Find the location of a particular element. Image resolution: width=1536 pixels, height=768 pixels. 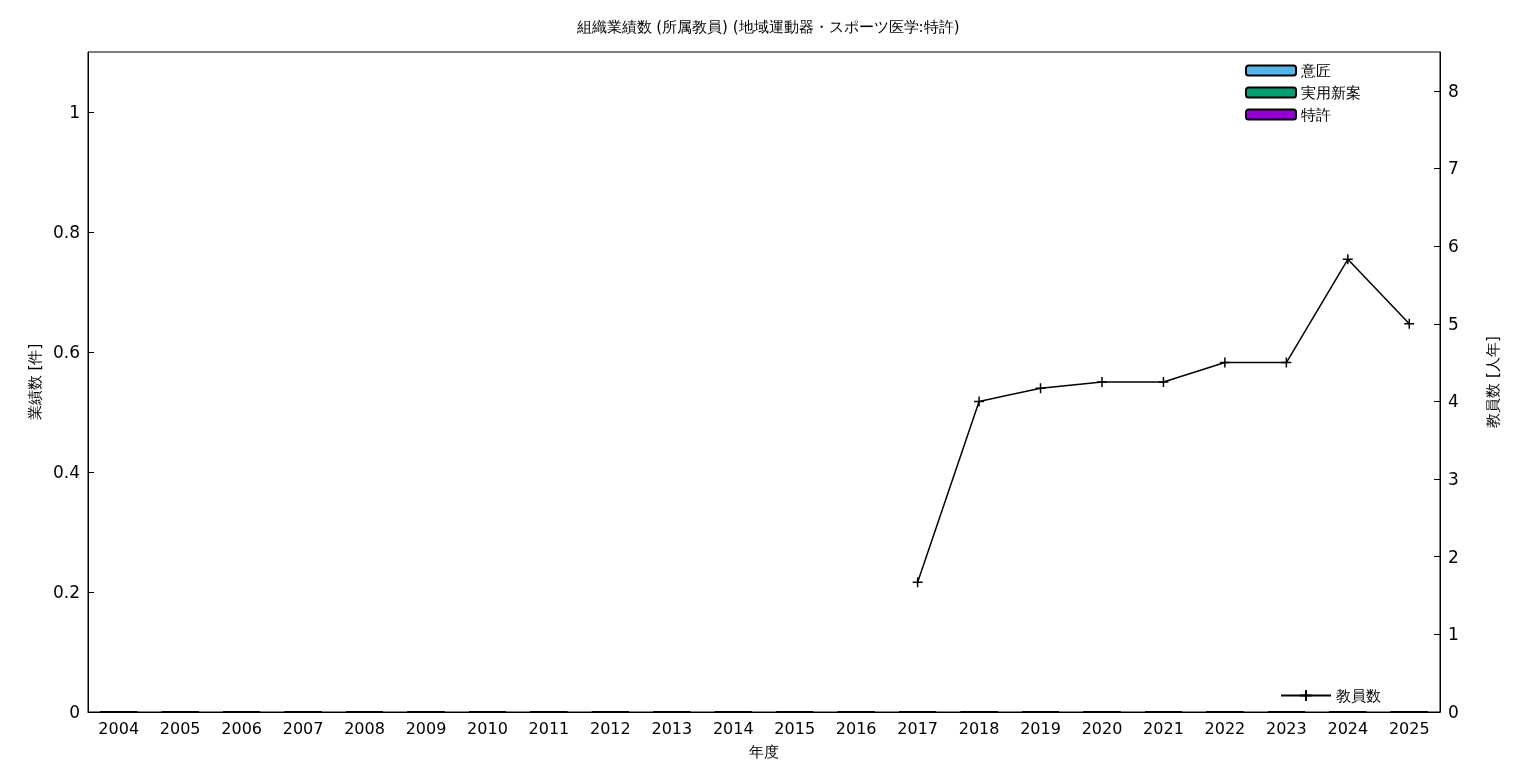

y-tick-label: 0.2 is located at coordinates (66, 592).